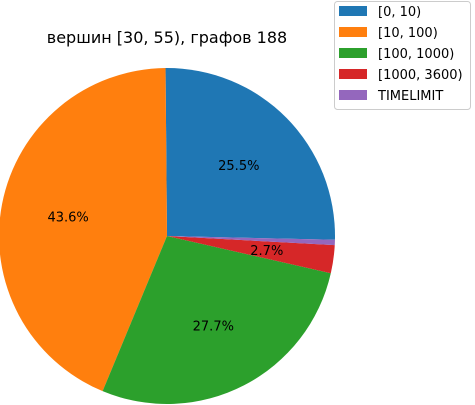 Image resolution: width=475 pixels, height=405 pixels. I want to click on legend-label-3: [1000, 3600), so click(420, 75).